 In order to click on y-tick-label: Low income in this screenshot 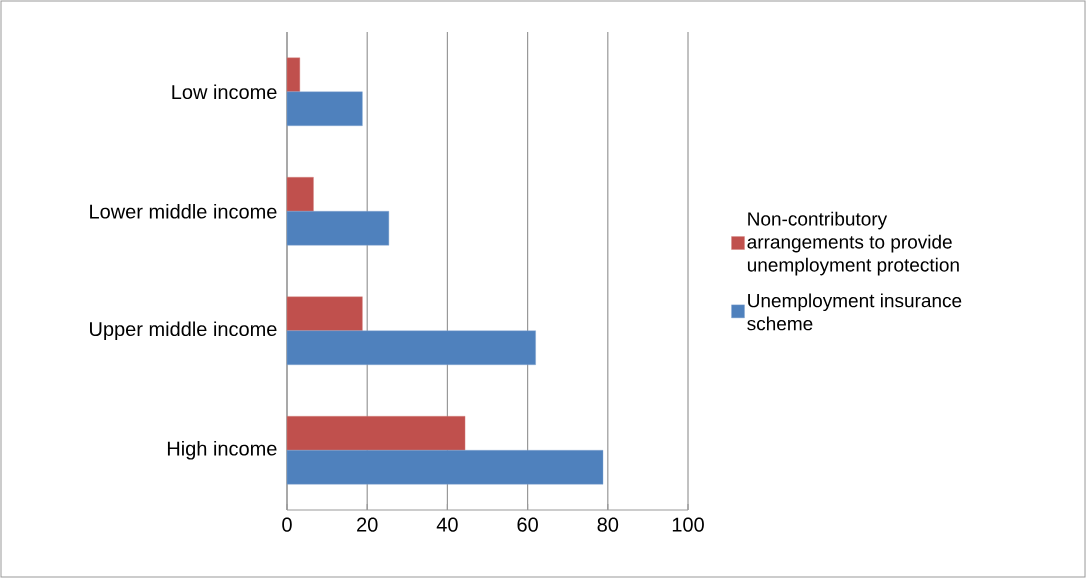, I will do `click(224, 92)`.